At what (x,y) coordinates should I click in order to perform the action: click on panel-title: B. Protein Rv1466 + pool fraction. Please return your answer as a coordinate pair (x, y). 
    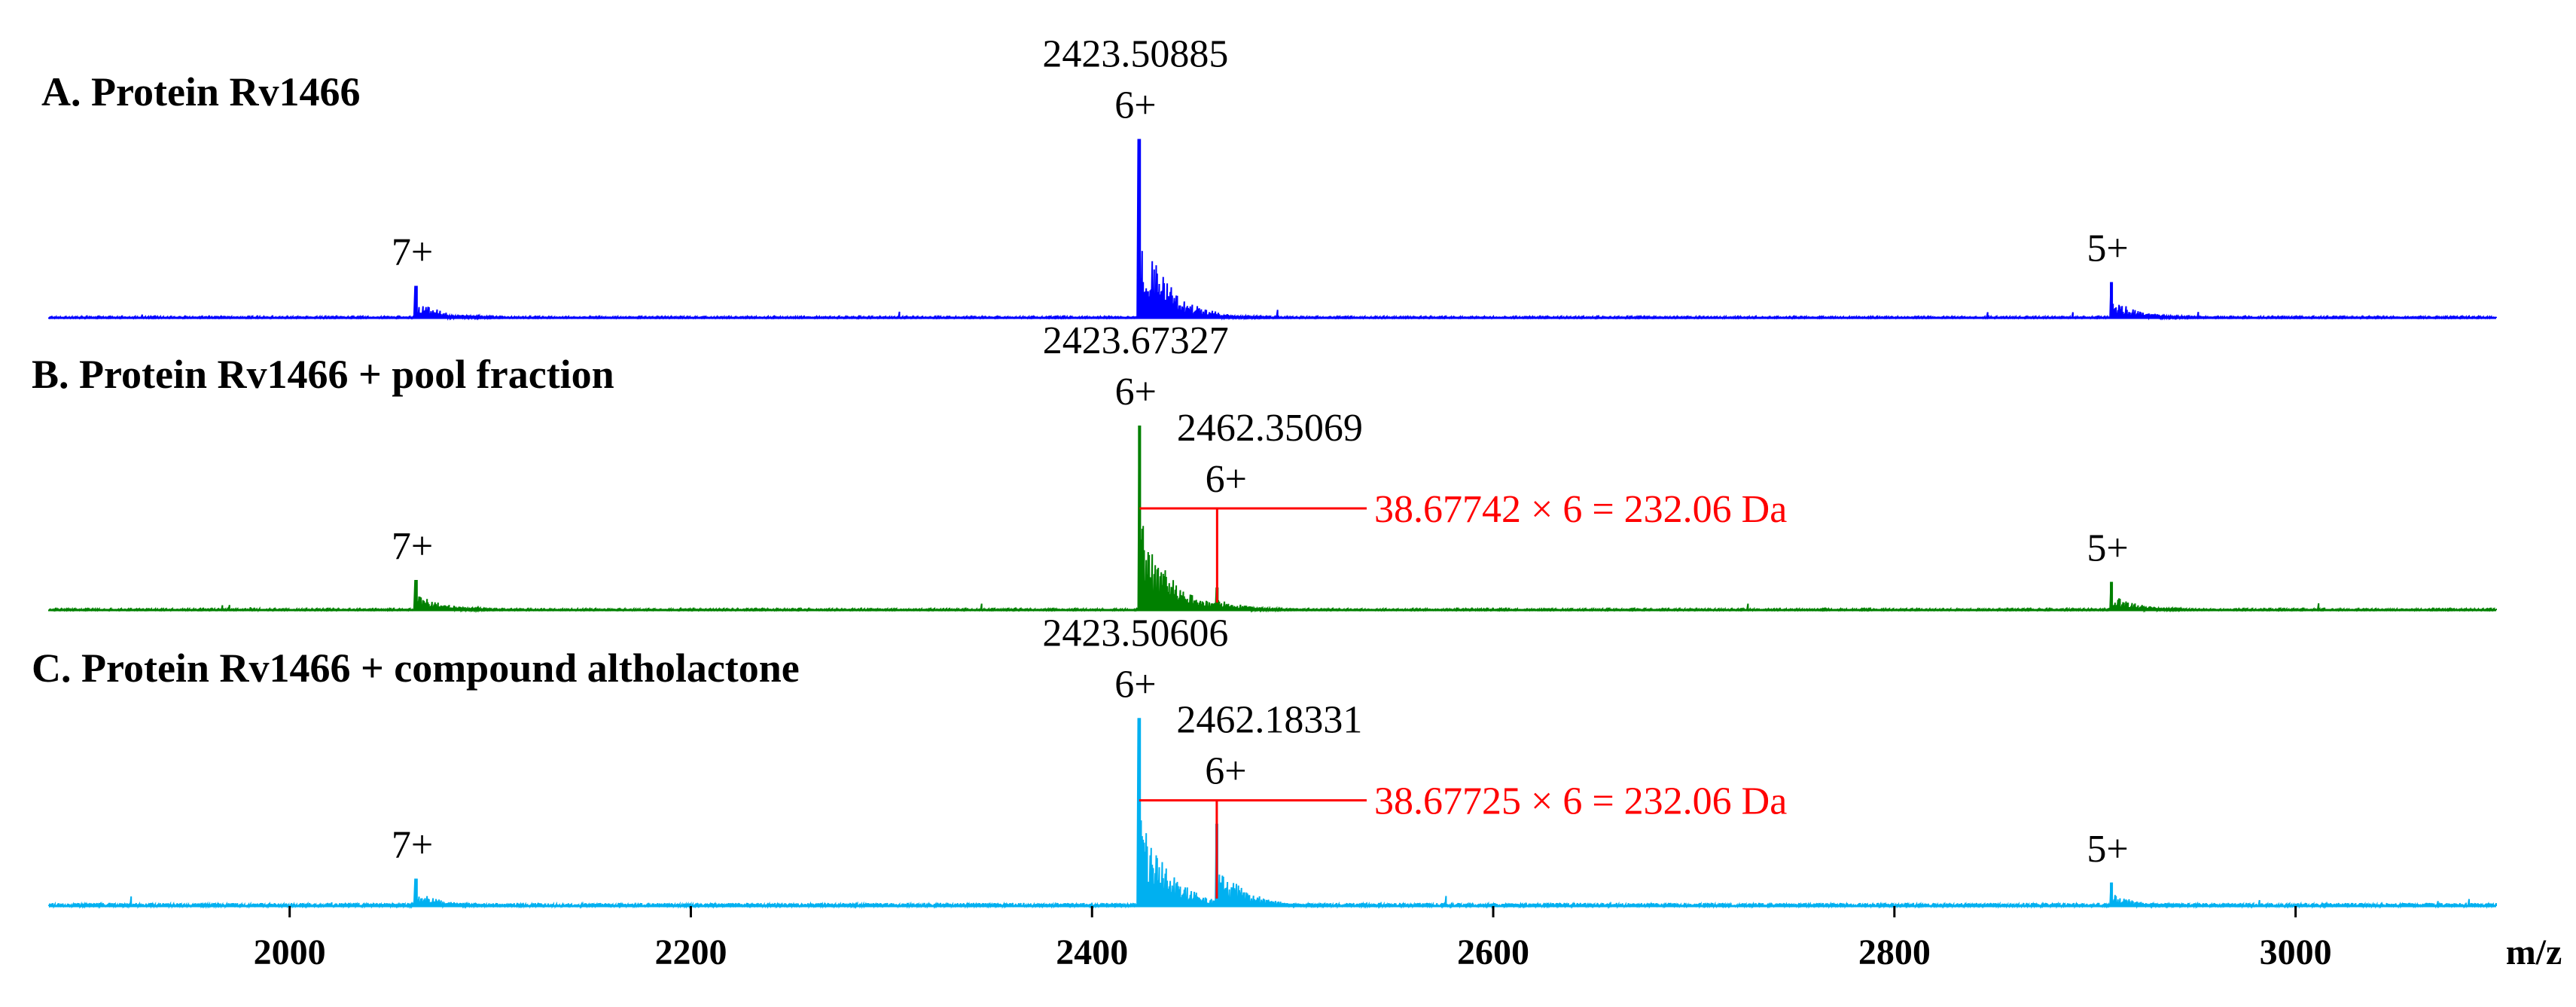
    Looking at the image, I should click on (323, 374).